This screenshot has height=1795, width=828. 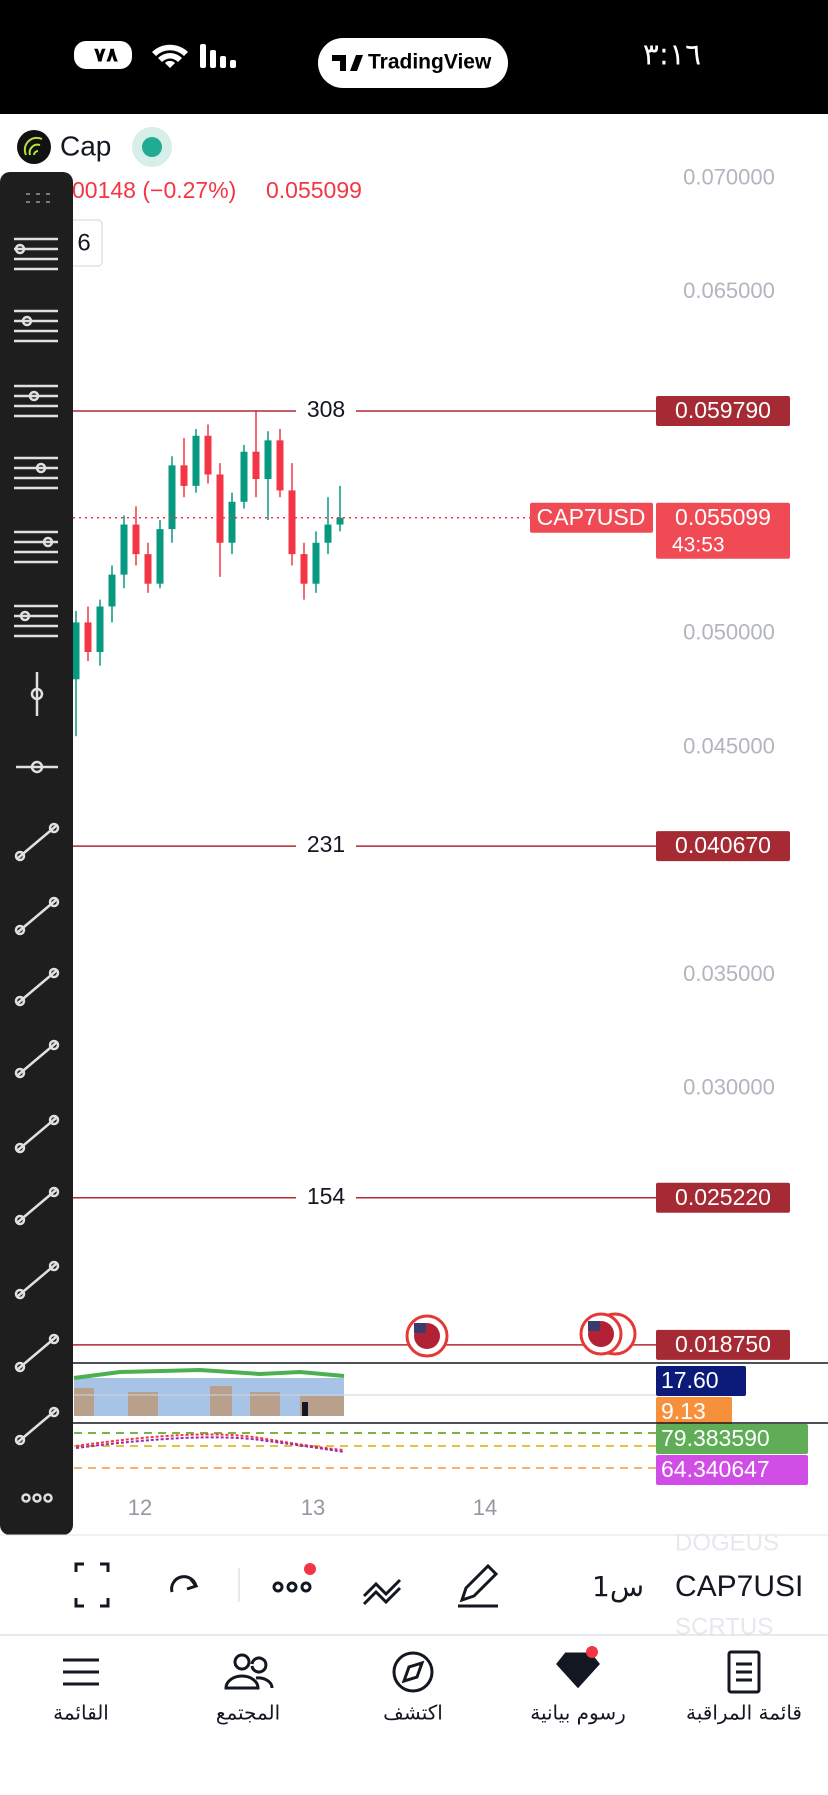 What do you see at coordinates (382, 1592) in the screenshot?
I see `indicators-button` at bounding box center [382, 1592].